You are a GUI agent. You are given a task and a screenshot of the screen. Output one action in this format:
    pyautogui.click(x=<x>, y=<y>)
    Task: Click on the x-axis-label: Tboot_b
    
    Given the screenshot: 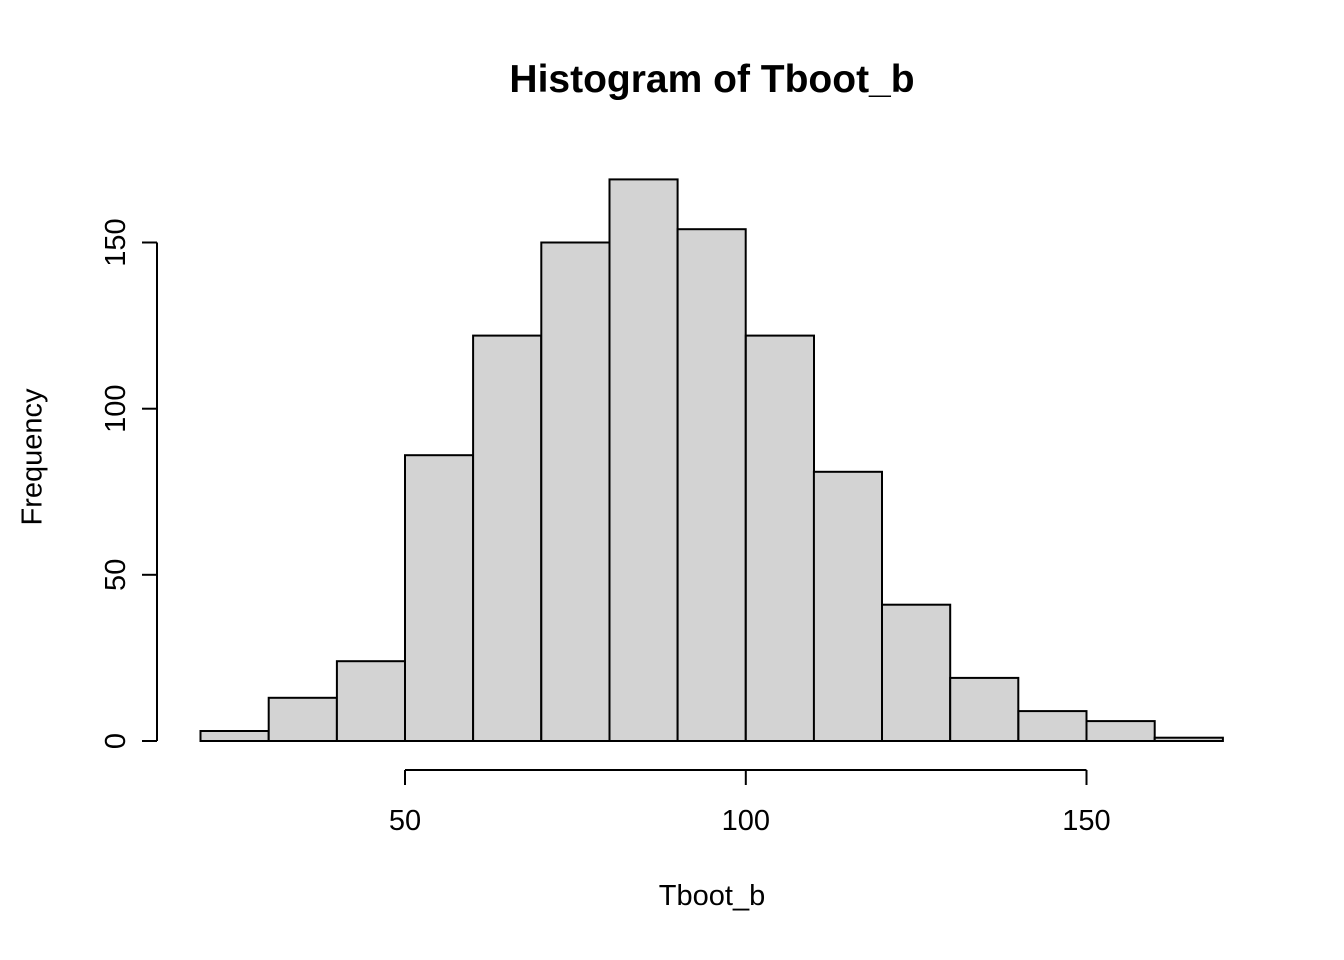 What is the action you would take?
    pyautogui.click(x=712, y=896)
    